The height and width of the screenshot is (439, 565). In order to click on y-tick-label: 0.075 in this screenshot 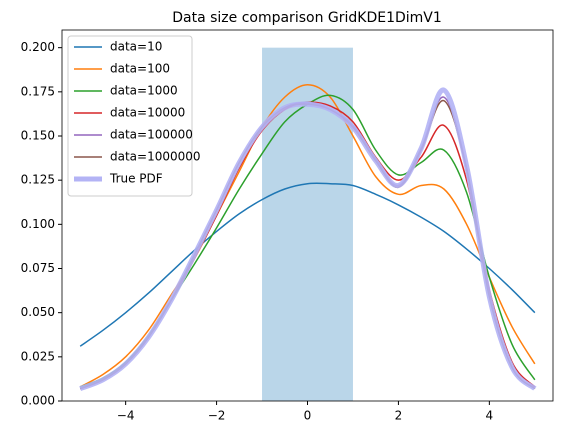, I will do `click(38, 268)`.